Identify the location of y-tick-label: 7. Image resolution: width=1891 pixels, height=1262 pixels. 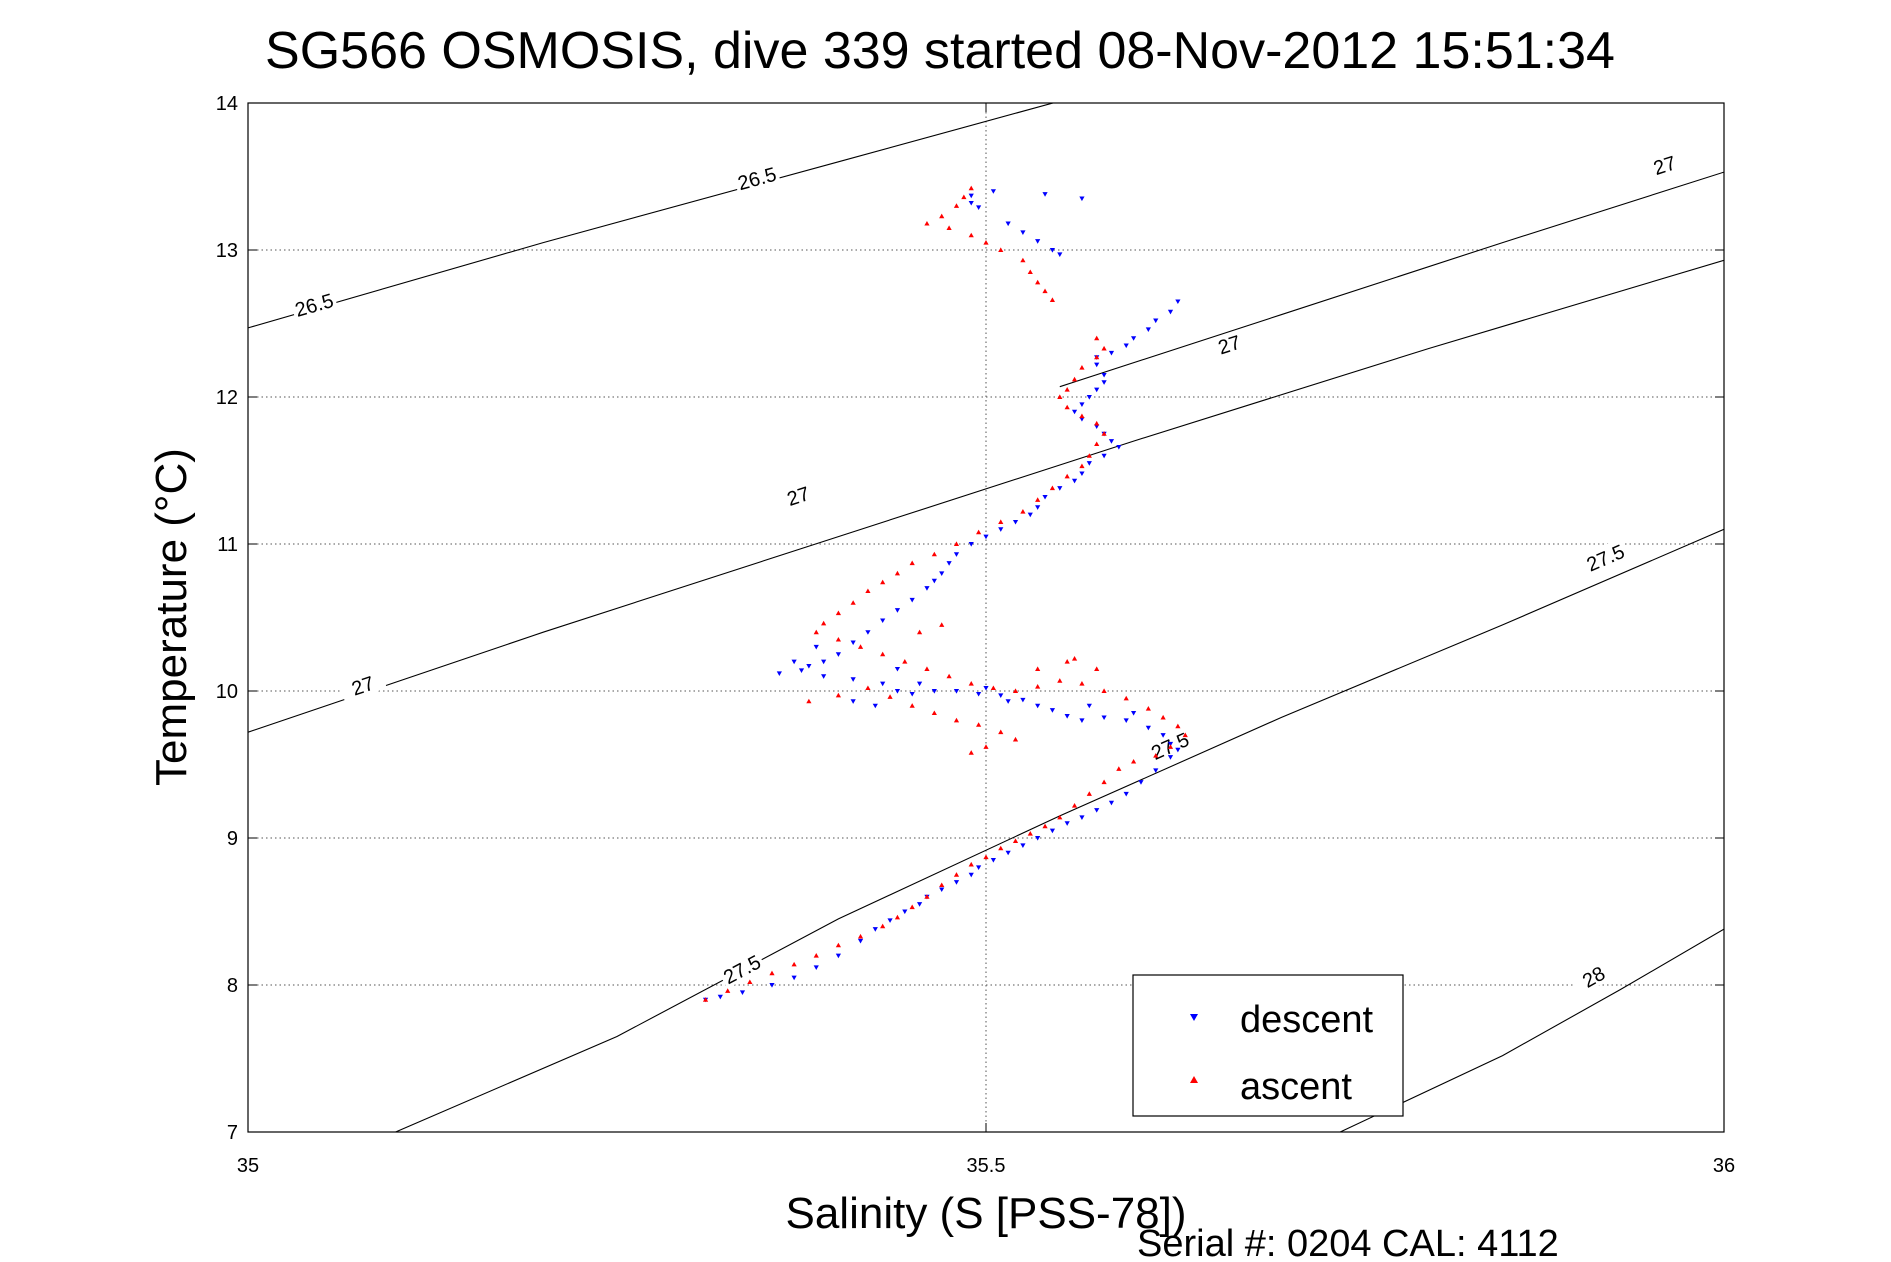
(232, 1133).